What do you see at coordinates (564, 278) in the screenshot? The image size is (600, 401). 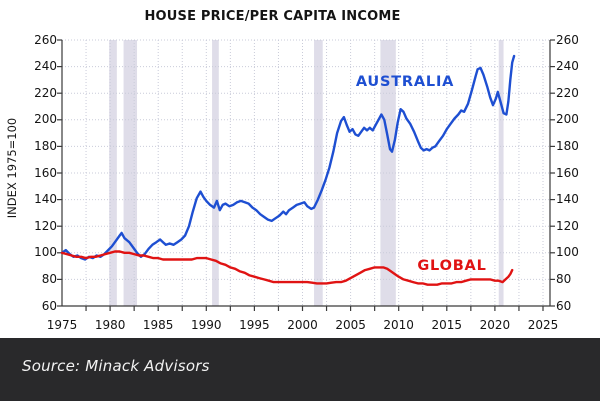 I see `y-tick-right-80: 80` at bounding box center [564, 278].